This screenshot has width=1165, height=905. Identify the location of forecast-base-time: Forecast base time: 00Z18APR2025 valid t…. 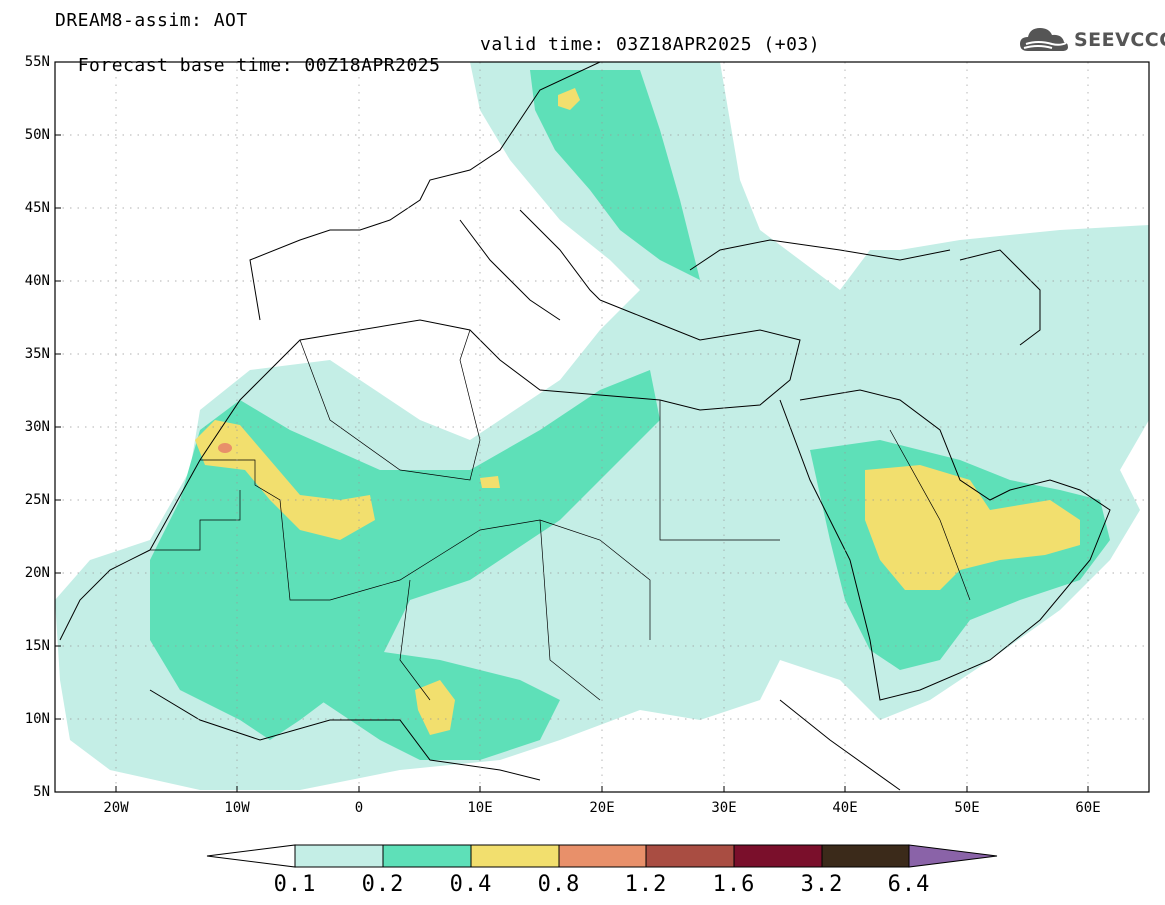
(437, 65).